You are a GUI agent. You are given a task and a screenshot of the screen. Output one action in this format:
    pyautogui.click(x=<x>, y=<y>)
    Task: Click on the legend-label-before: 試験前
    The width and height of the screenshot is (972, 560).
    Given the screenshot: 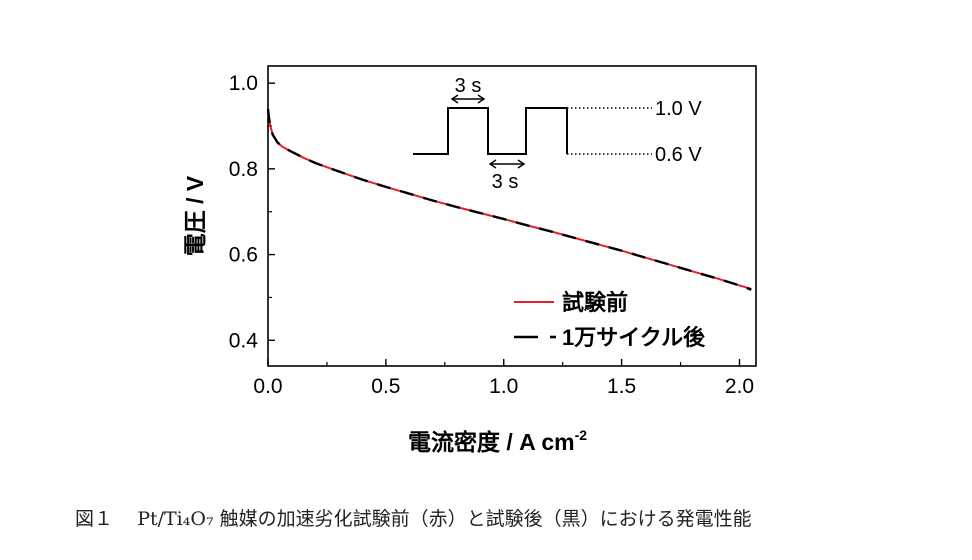 What is the action you would take?
    pyautogui.click(x=595, y=302)
    